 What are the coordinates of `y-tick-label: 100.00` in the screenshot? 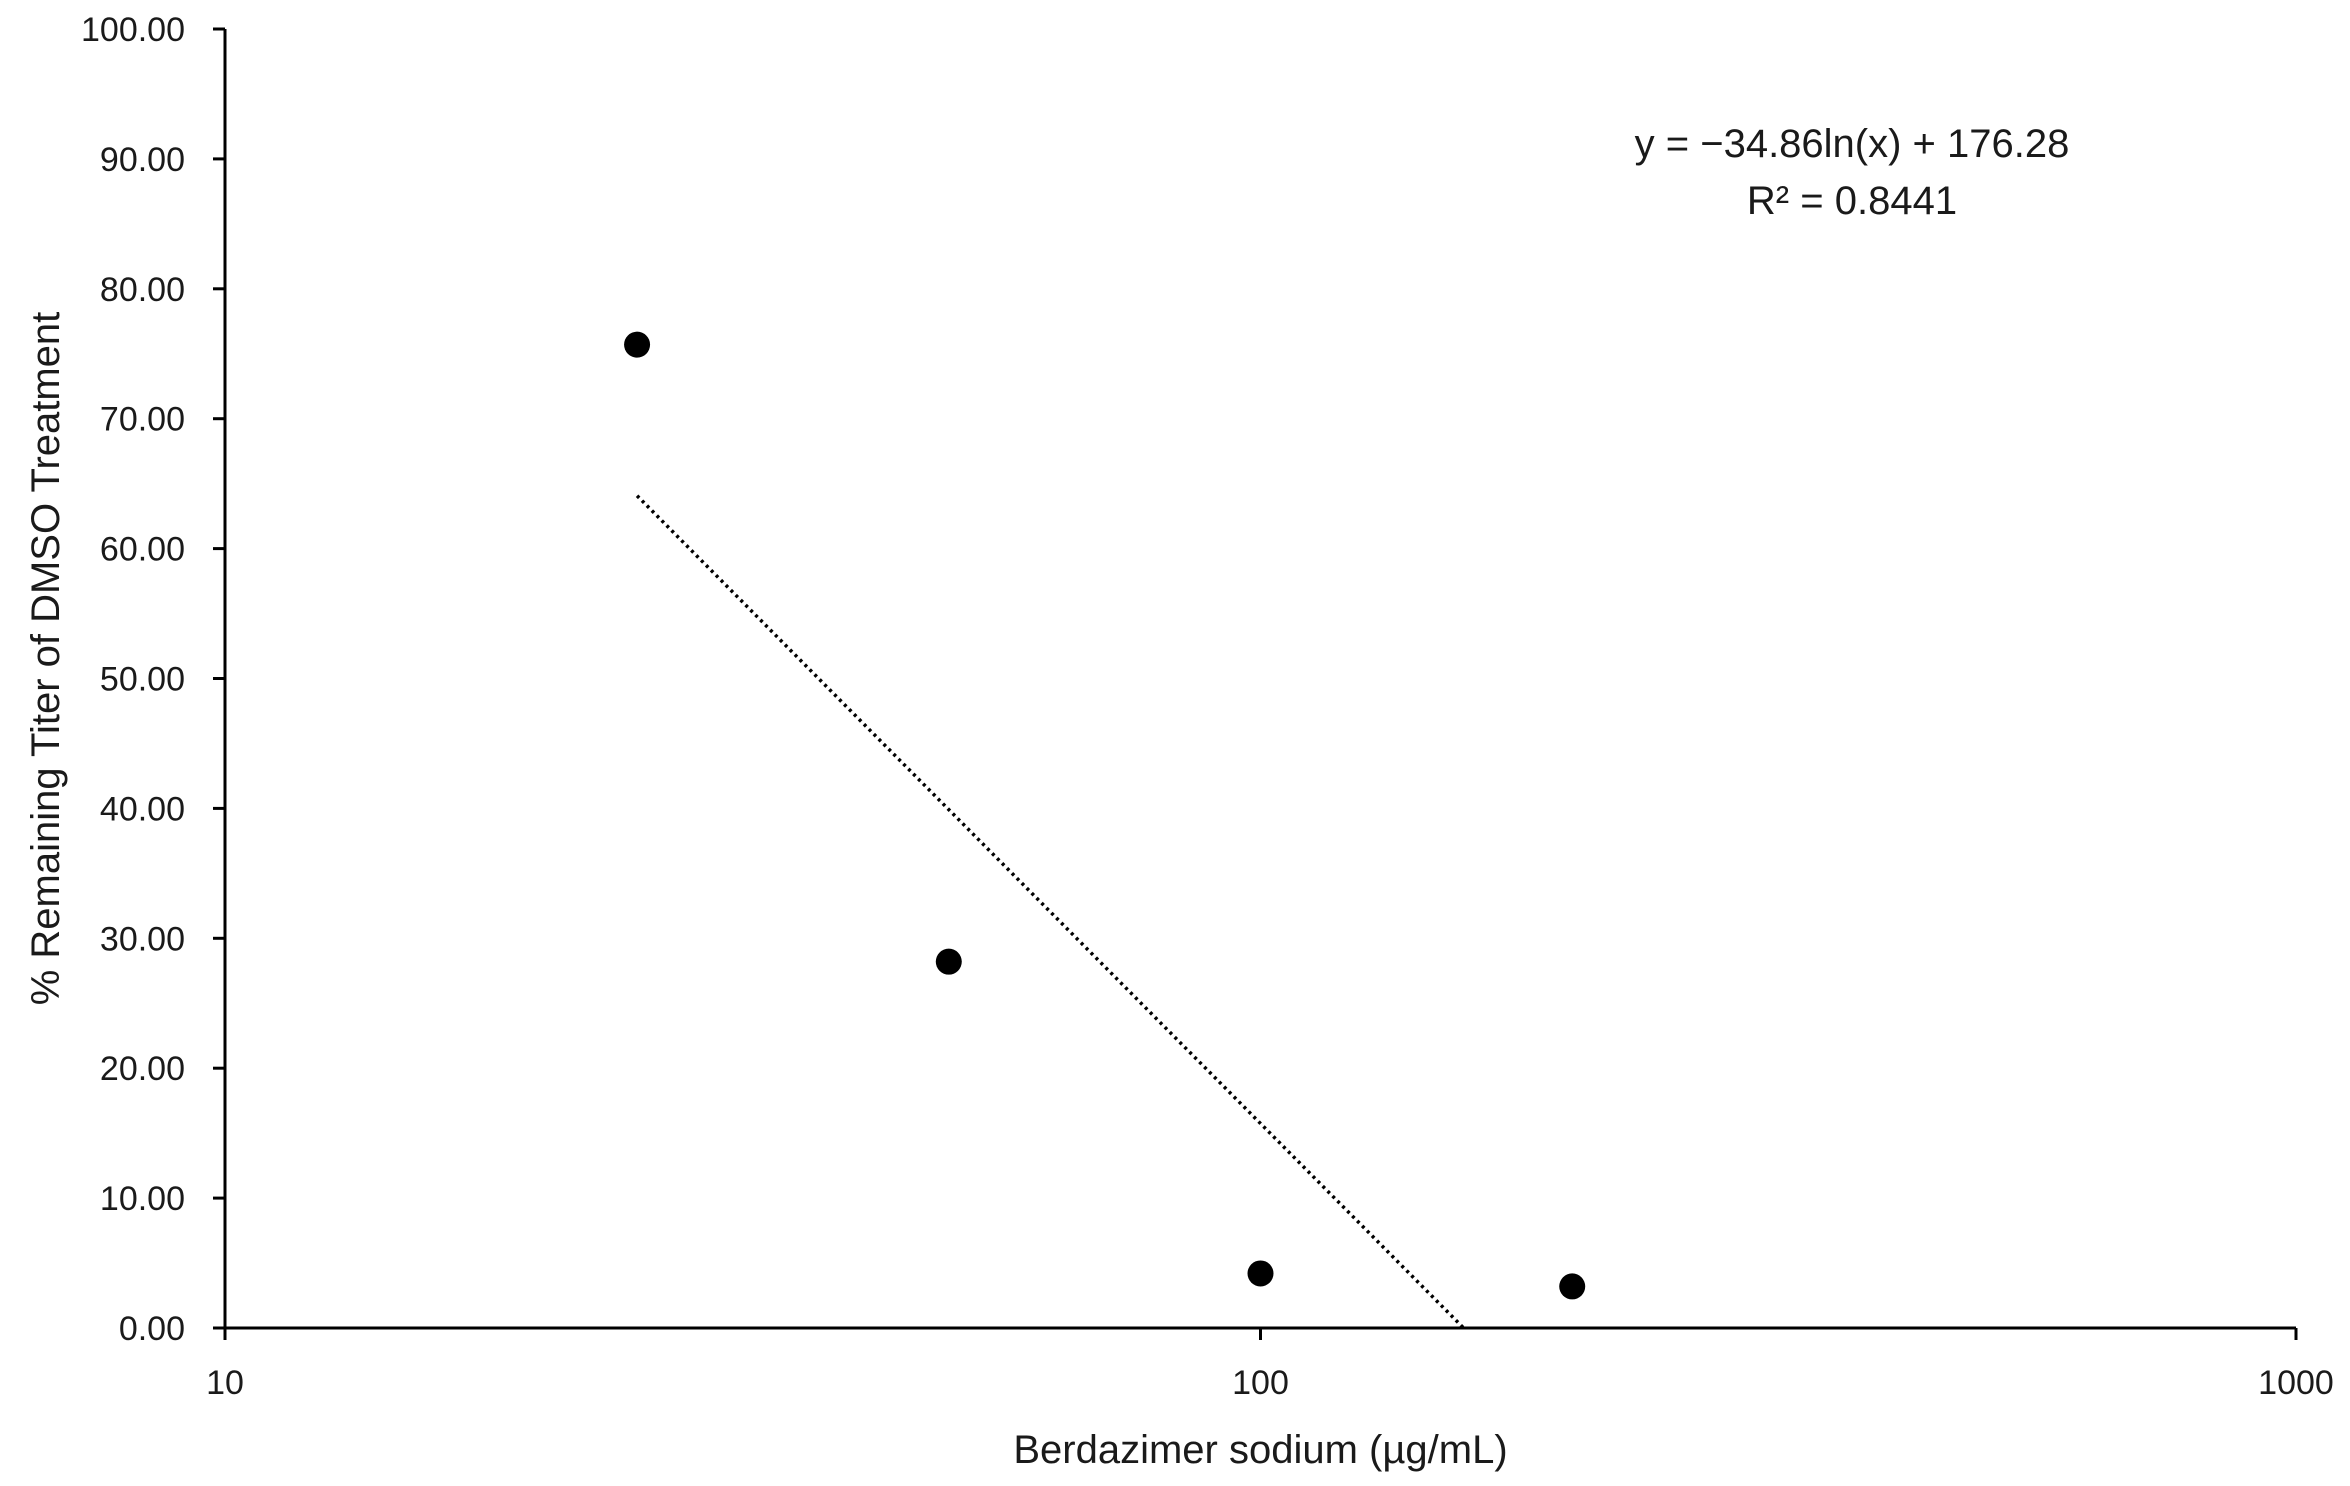 It's located at (133, 30).